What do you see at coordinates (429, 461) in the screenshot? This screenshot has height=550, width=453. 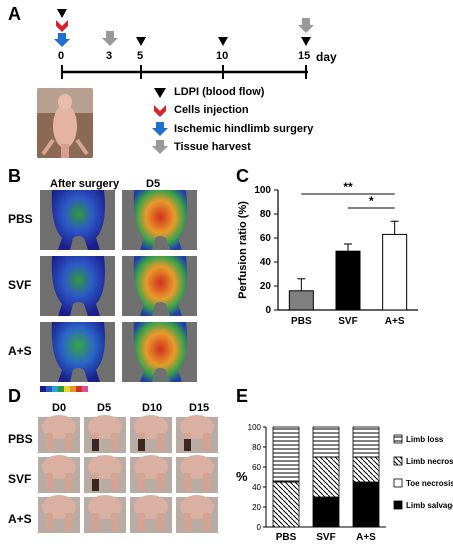 I see `legend-label: Limb necrosis` at bounding box center [429, 461].